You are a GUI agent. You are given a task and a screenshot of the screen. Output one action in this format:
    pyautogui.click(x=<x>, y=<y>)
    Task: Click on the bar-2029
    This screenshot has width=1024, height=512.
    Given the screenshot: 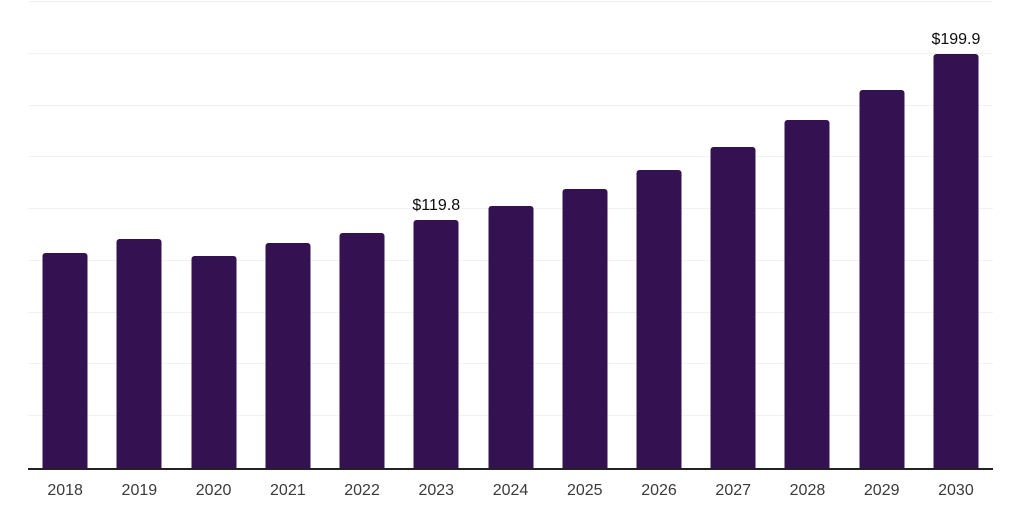 What is the action you would take?
    pyautogui.click(x=882, y=279)
    